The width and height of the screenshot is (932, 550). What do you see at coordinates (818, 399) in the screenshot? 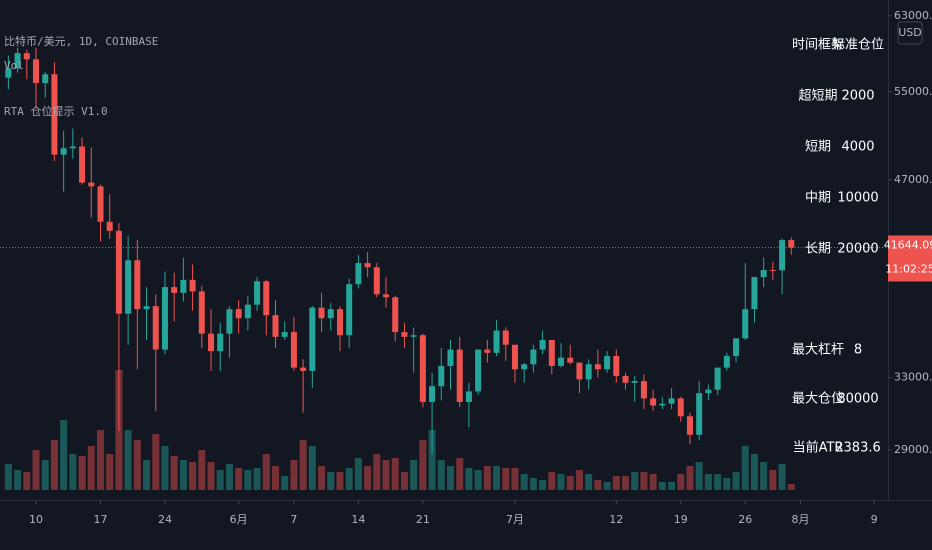
I see `panel-cell: 最大仓位` at bounding box center [818, 399].